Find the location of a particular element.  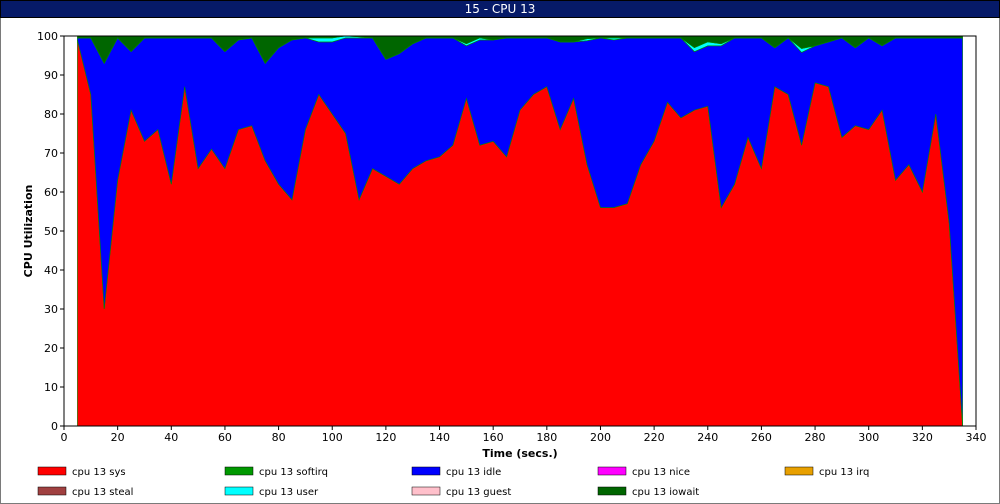

x-axis-label: Time (secs.) is located at coordinates (519, 453).